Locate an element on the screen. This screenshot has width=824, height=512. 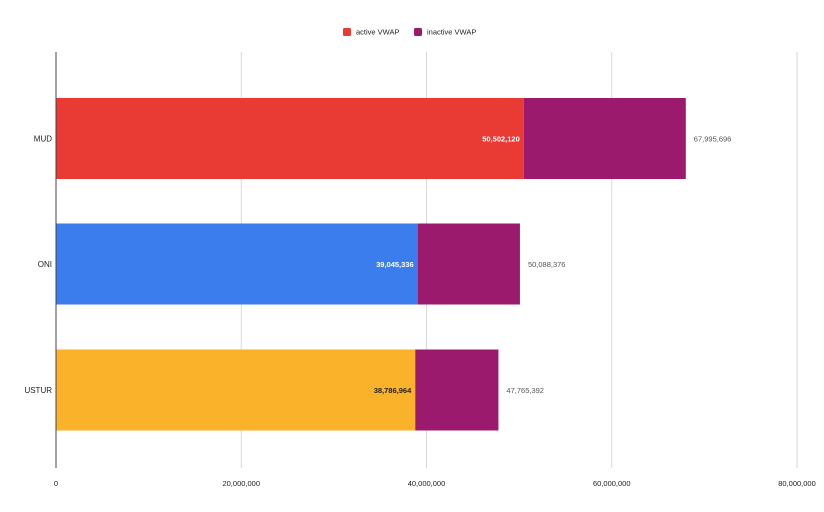
bar-segment-active-ustur is located at coordinates (236, 390).